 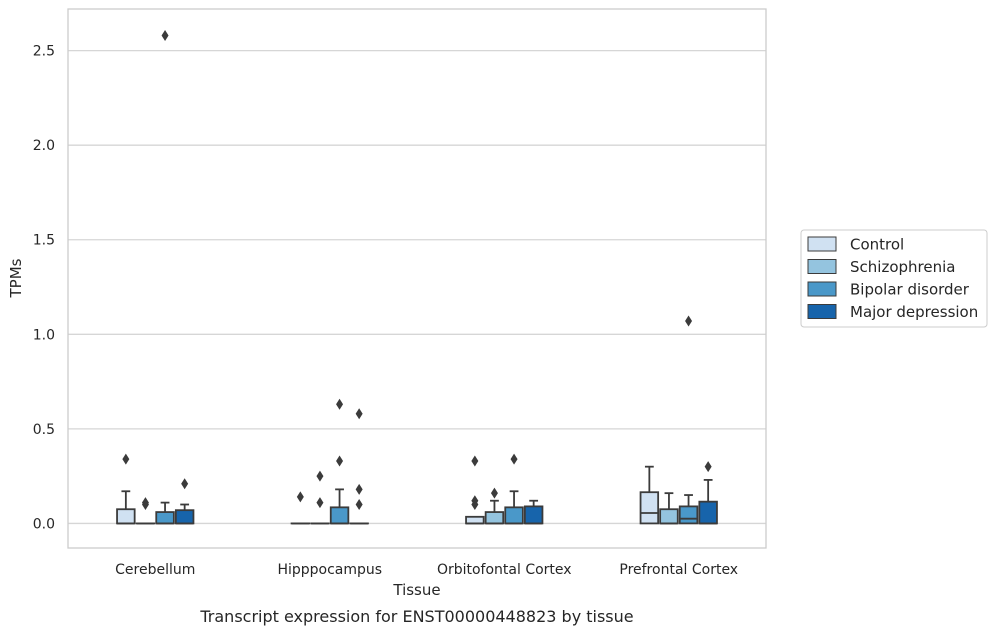 I want to click on legend-label: Bipolar disorder, so click(x=910, y=290).